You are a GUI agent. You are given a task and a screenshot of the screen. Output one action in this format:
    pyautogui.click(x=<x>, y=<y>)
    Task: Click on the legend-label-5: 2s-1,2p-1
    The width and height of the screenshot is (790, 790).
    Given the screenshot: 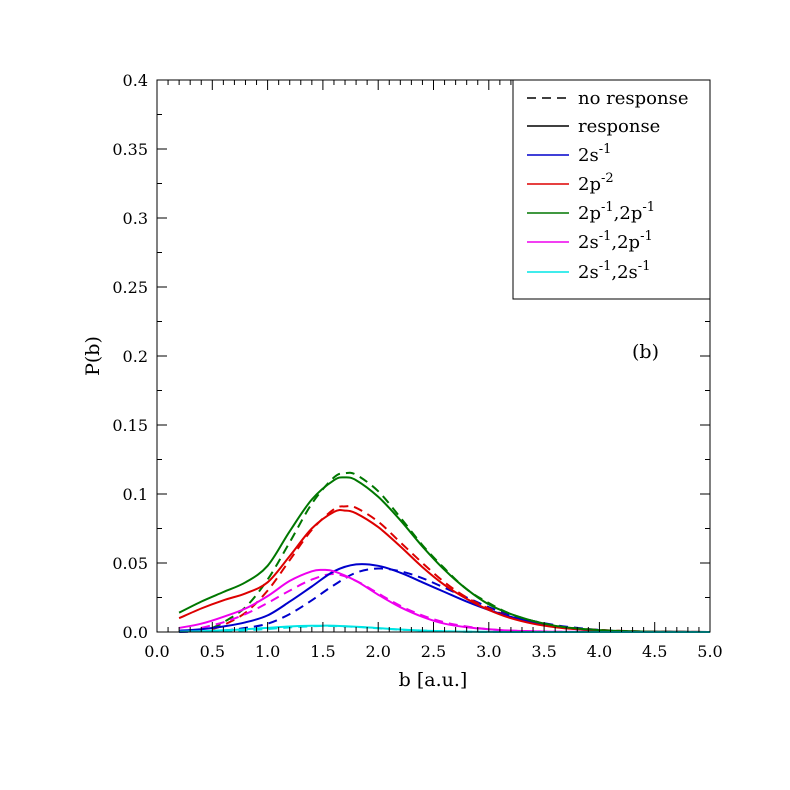 What is the action you would take?
    pyautogui.click(x=615, y=241)
    